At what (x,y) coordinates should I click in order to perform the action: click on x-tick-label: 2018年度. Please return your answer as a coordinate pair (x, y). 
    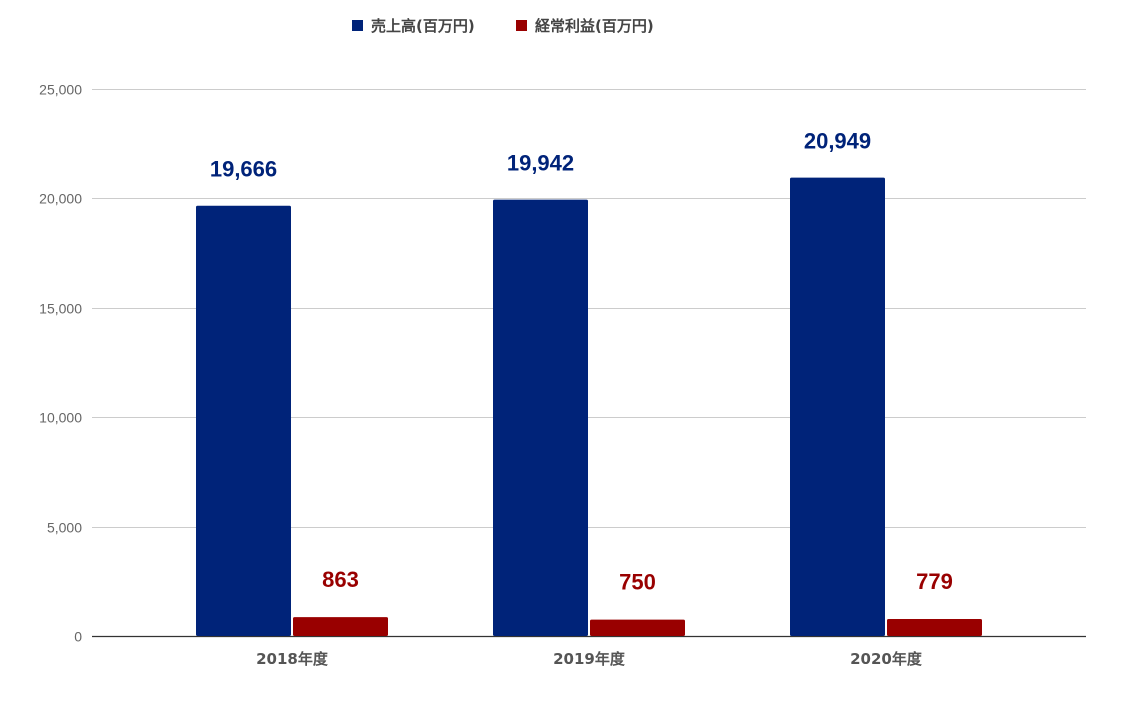
    Looking at the image, I should click on (292, 659).